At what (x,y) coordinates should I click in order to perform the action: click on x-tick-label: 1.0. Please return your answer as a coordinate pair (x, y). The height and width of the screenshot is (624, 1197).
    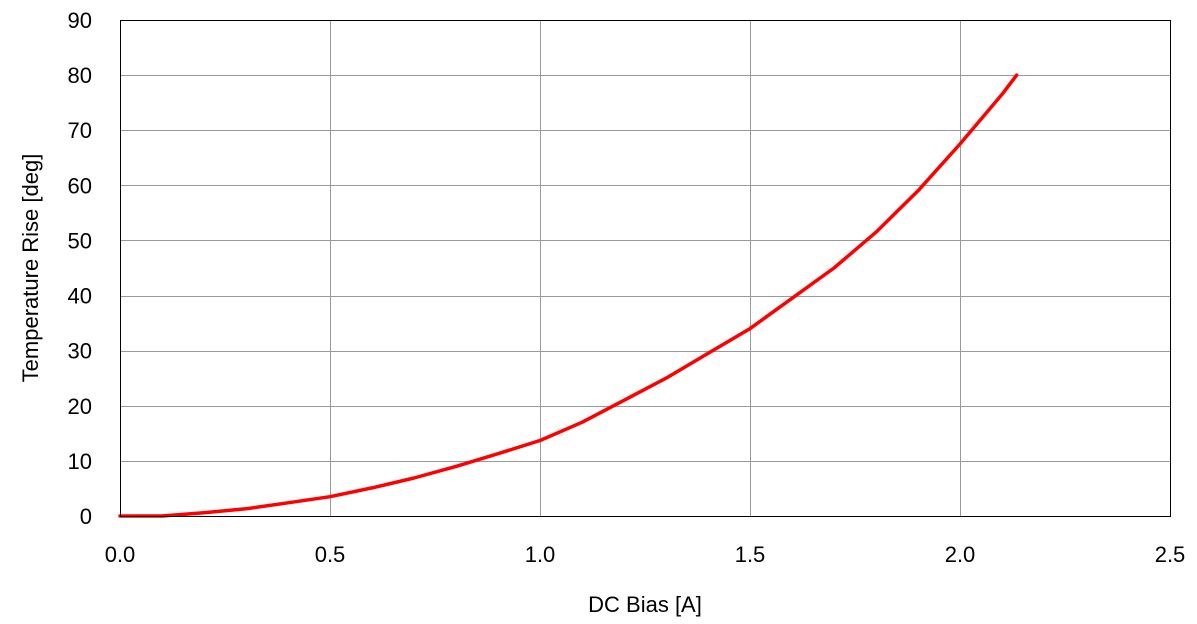
    Looking at the image, I should click on (540, 554).